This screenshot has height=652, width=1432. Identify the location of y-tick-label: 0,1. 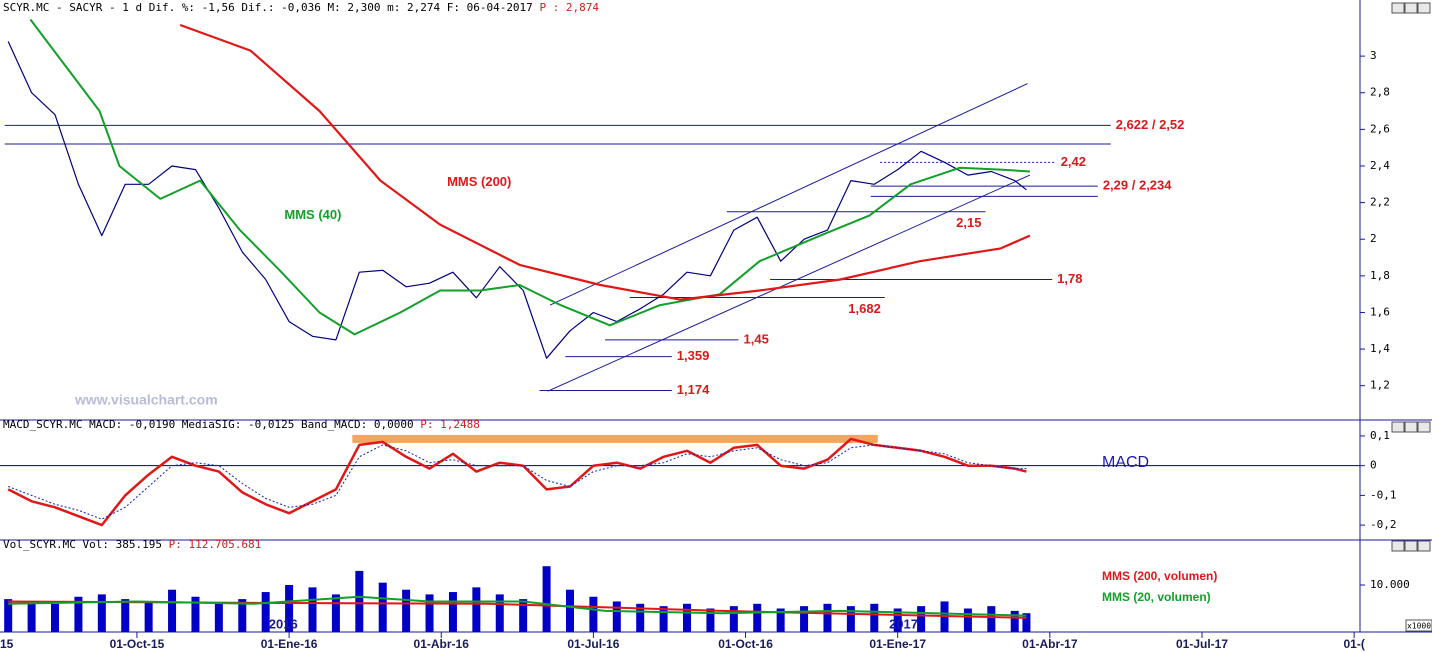
(1380, 435).